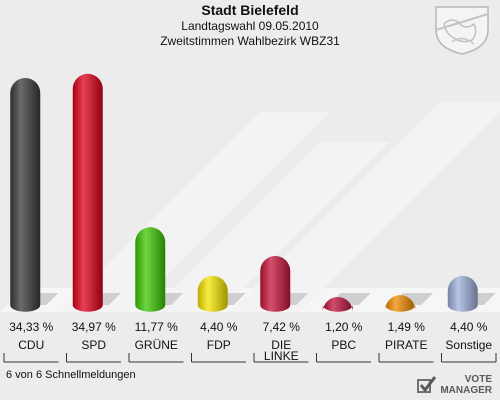 Image resolution: width=500 pixels, height=400 pixels. I want to click on category-label: DIE, so click(281, 345).